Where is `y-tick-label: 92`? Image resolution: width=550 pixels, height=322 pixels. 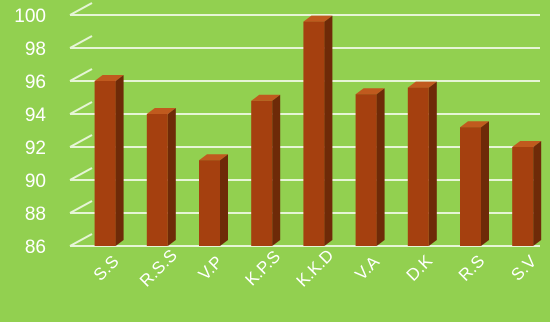 y-tick-label: 92 is located at coordinates (35, 148).